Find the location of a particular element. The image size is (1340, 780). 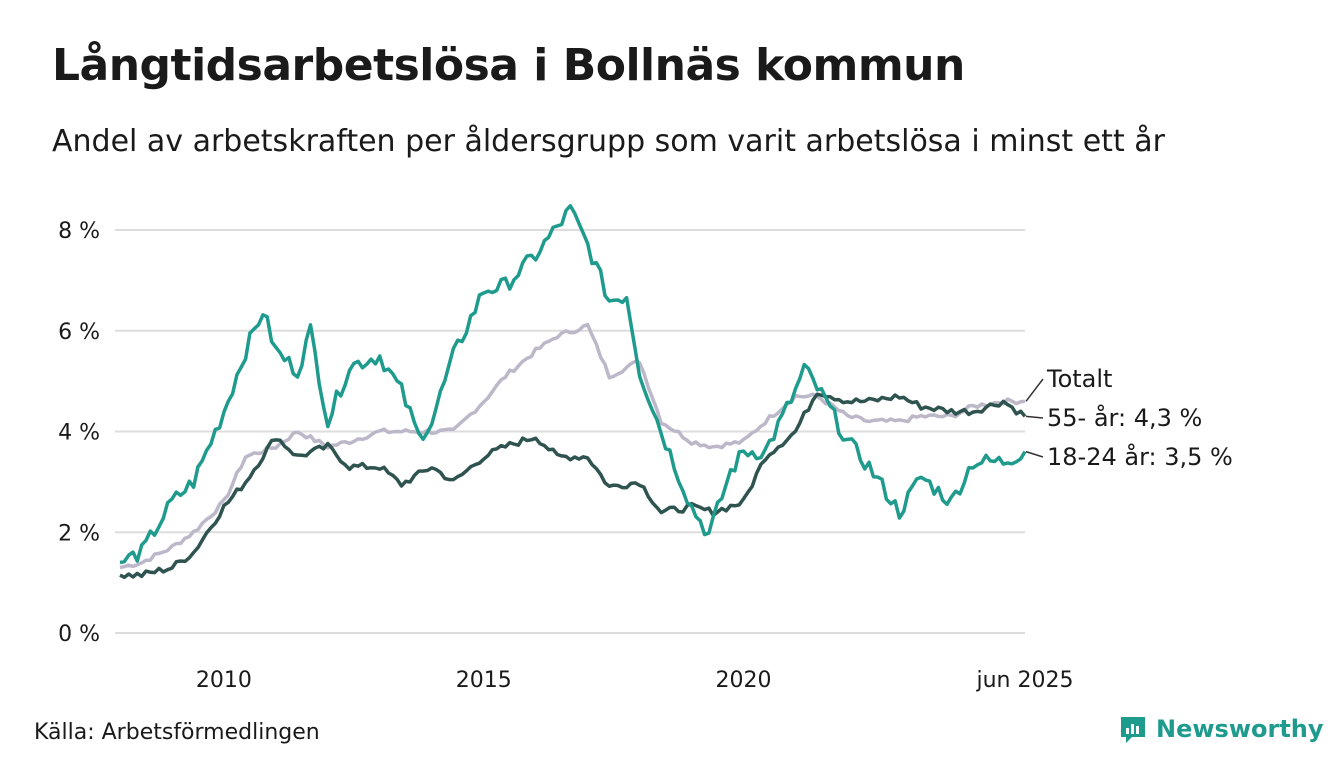

newsworthy-logo-icon is located at coordinates (1133, 730).